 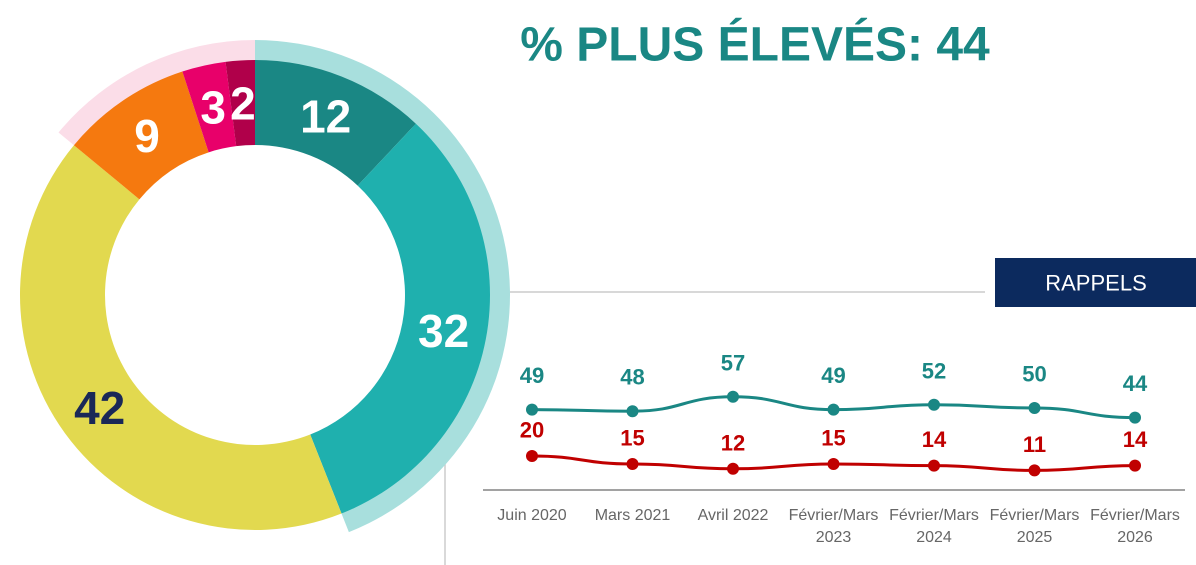 What do you see at coordinates (1135, 383) in the screenshot?
I see `data-label: 44` at bounding box center [1135, 383].